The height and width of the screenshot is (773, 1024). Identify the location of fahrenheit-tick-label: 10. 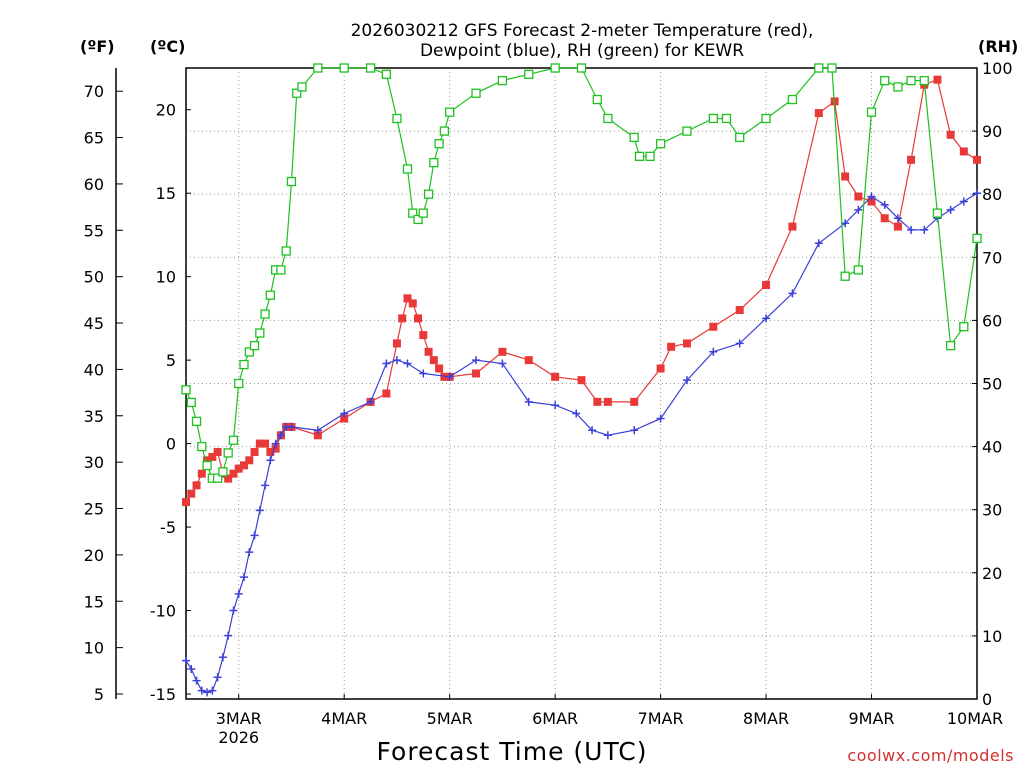
(94, 648).